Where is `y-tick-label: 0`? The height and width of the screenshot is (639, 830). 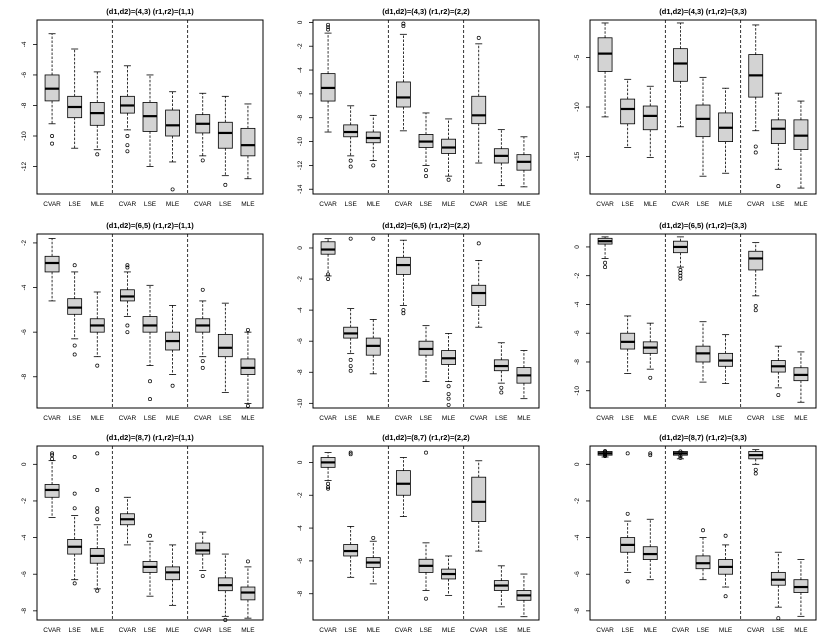 y-tick-label: 0 is located at coordinates (24, 464).